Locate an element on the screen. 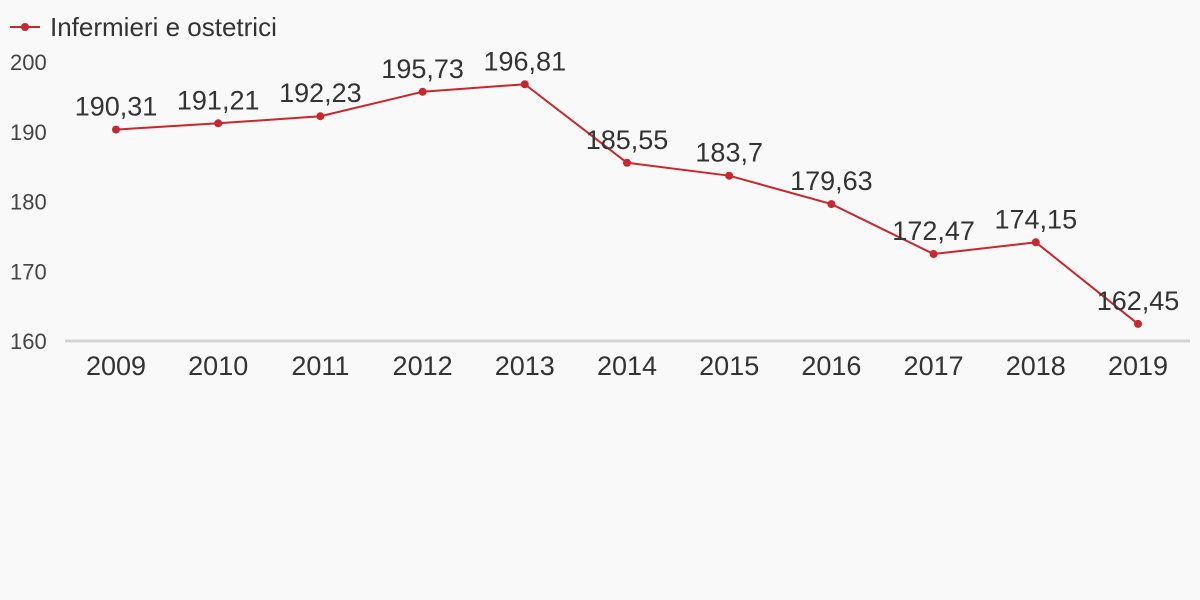  data-label: 174,15 is located at coordinates (1036, 219).